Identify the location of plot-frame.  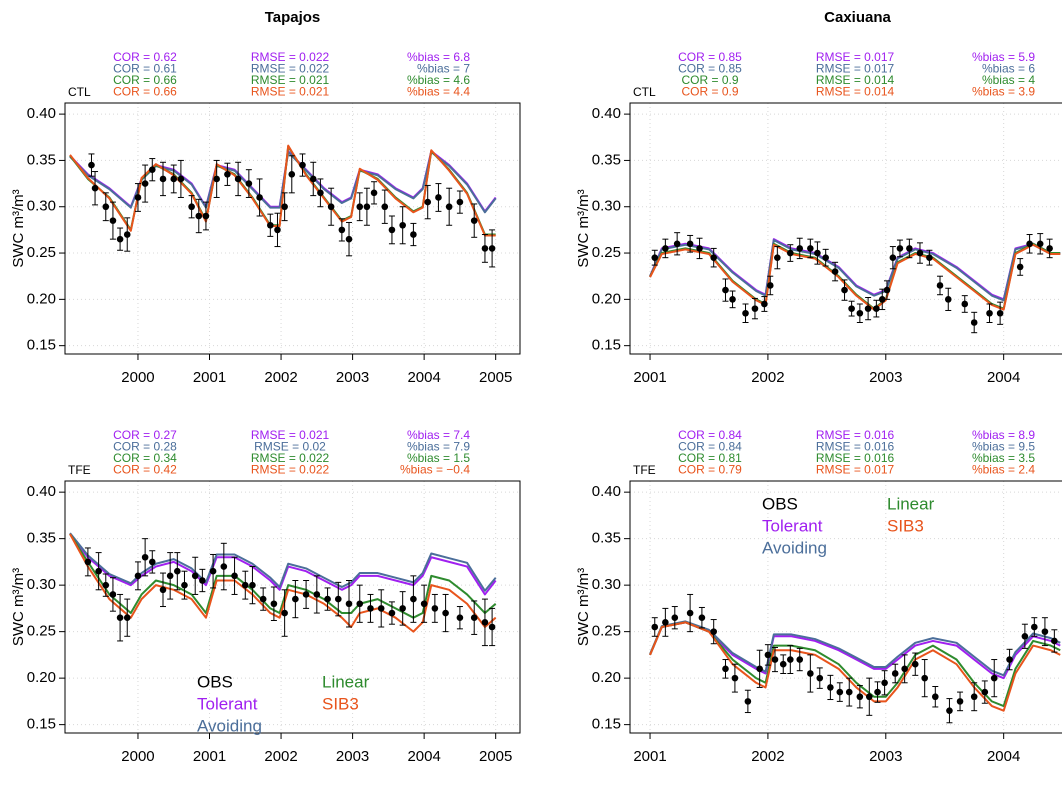
(292, 228).